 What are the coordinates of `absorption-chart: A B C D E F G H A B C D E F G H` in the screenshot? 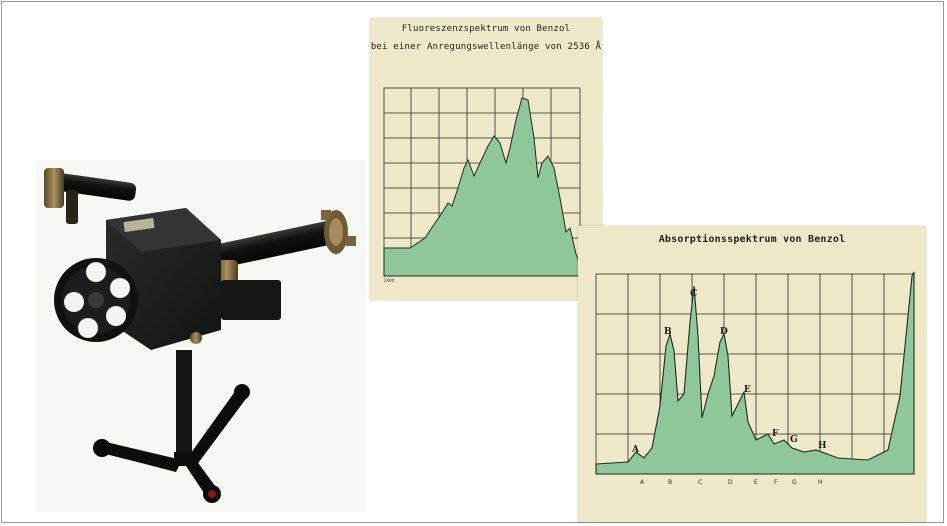 It's located at (755, 378).